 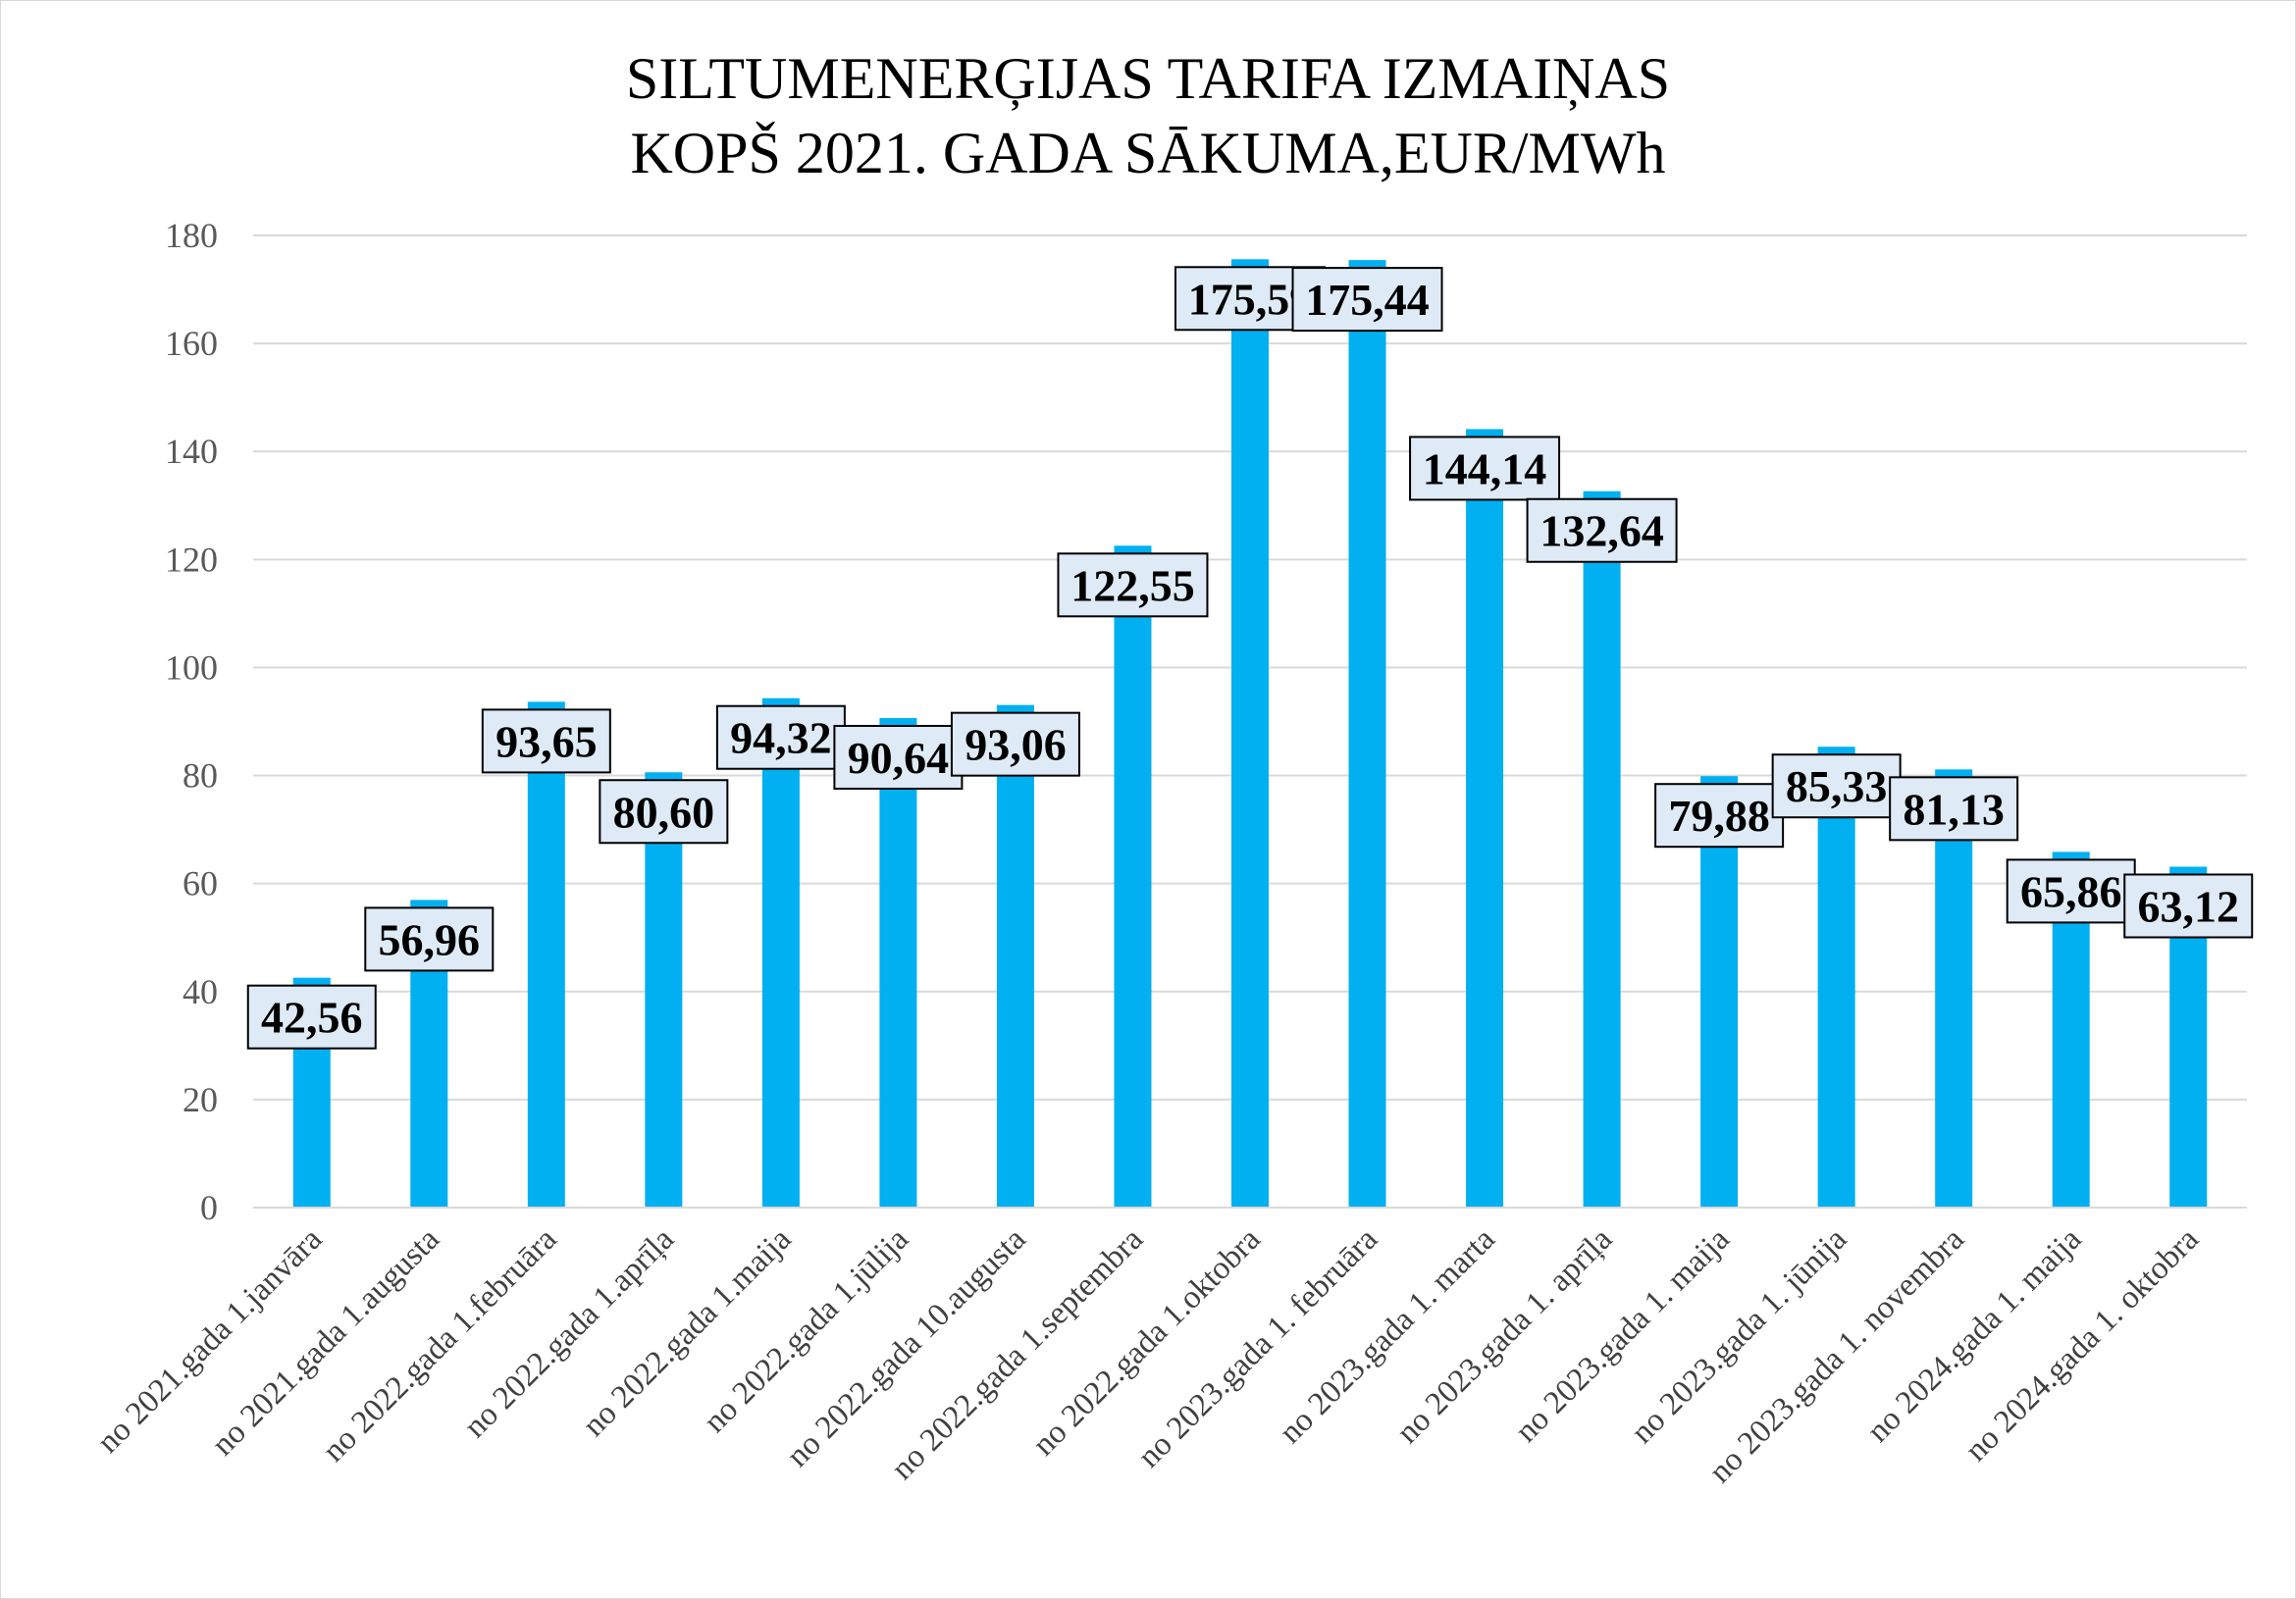 I want to click on data-label: 63,12, so click(x=2188, y=906).